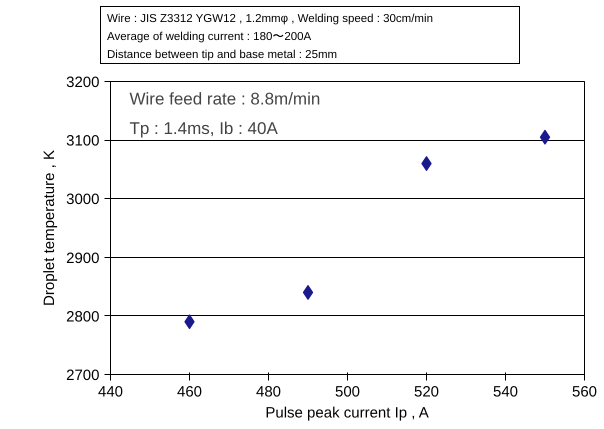 The height and width of the screenshot is (429, 604). What do you see at coordinates (585, 392) in the screenshot?
I see `x-tick-label: 560` at bounding box center [585, 392].